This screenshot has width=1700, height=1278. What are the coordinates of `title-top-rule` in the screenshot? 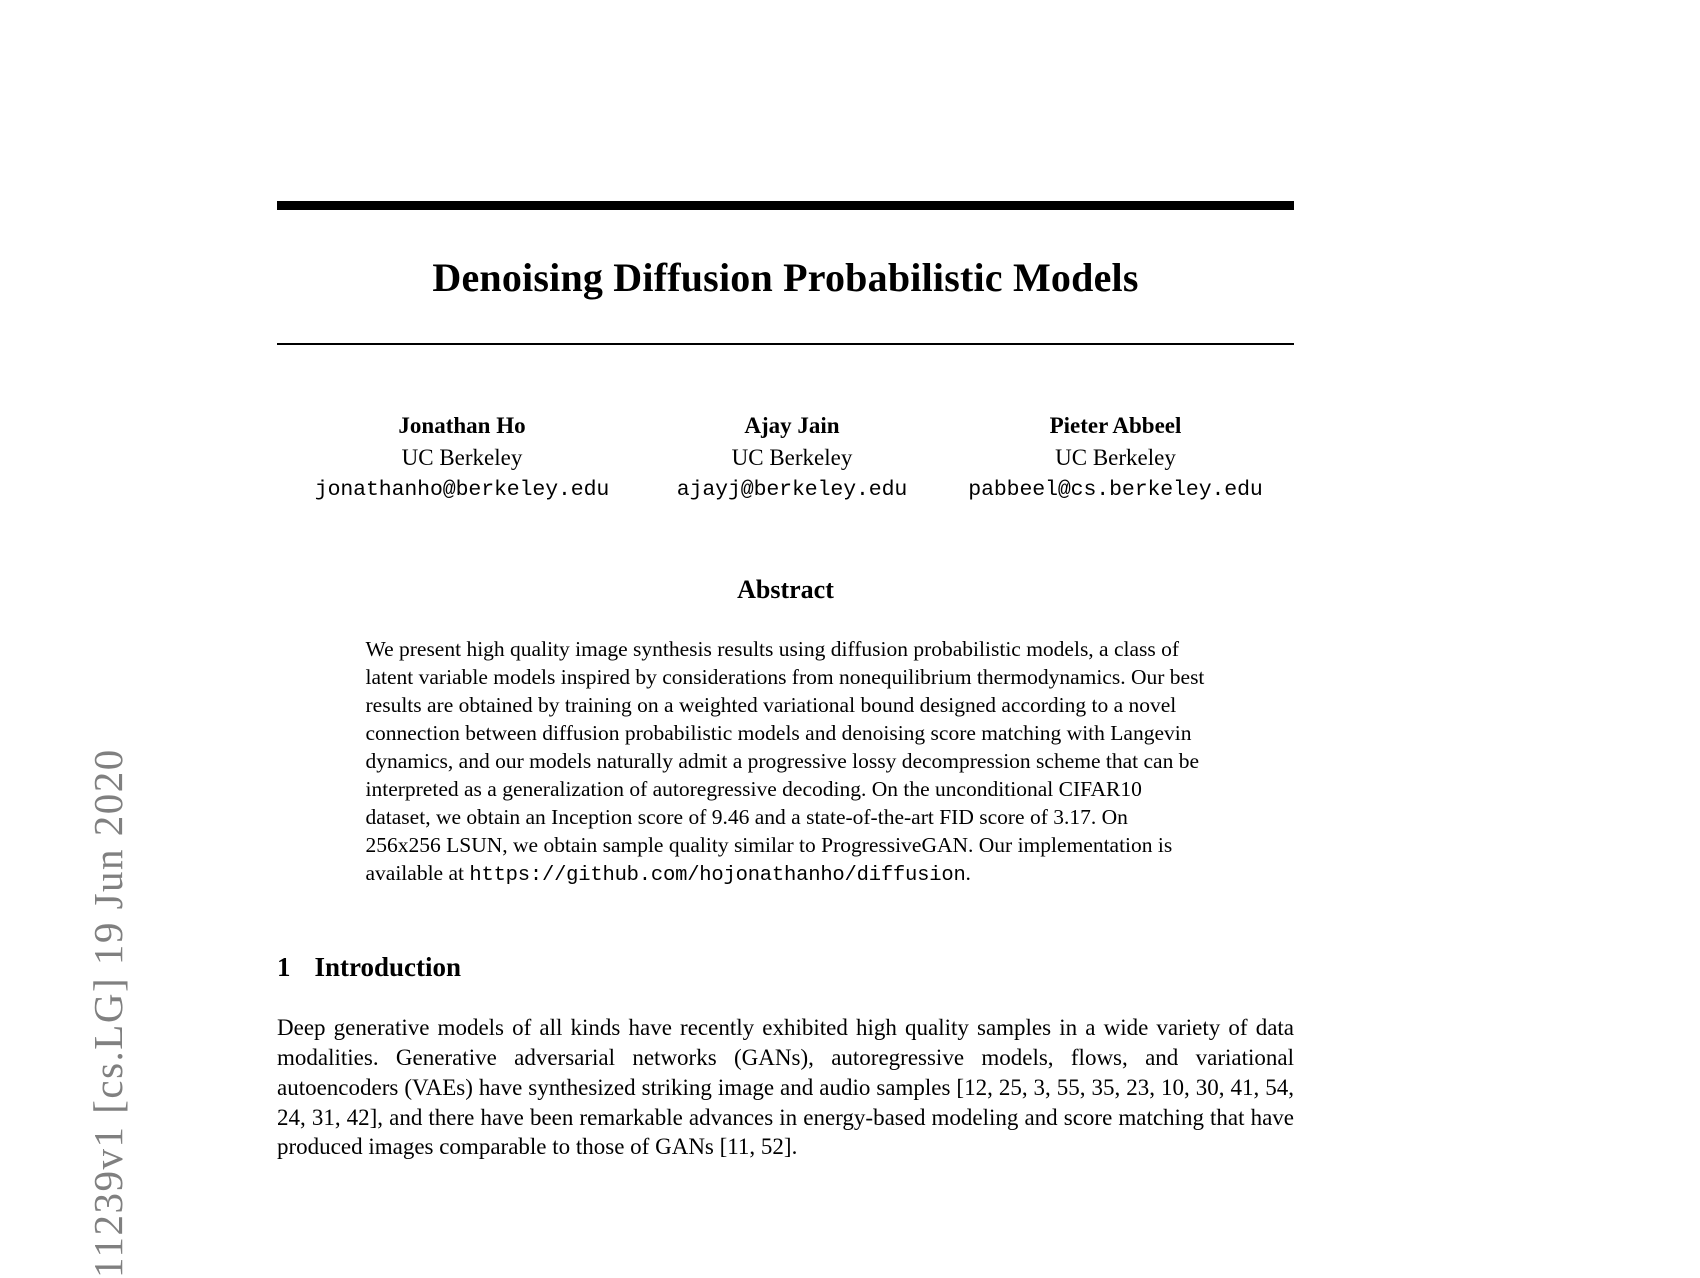 It's located at (785, 205).